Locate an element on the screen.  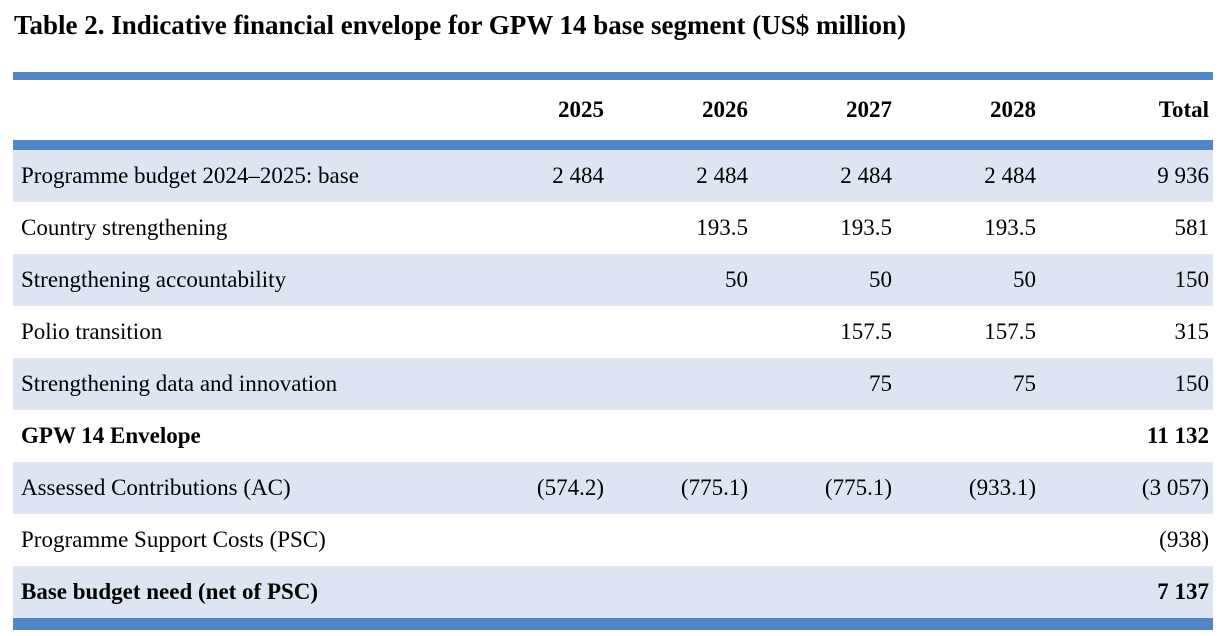
header-total: Total is located at coordinates (1126, 113).